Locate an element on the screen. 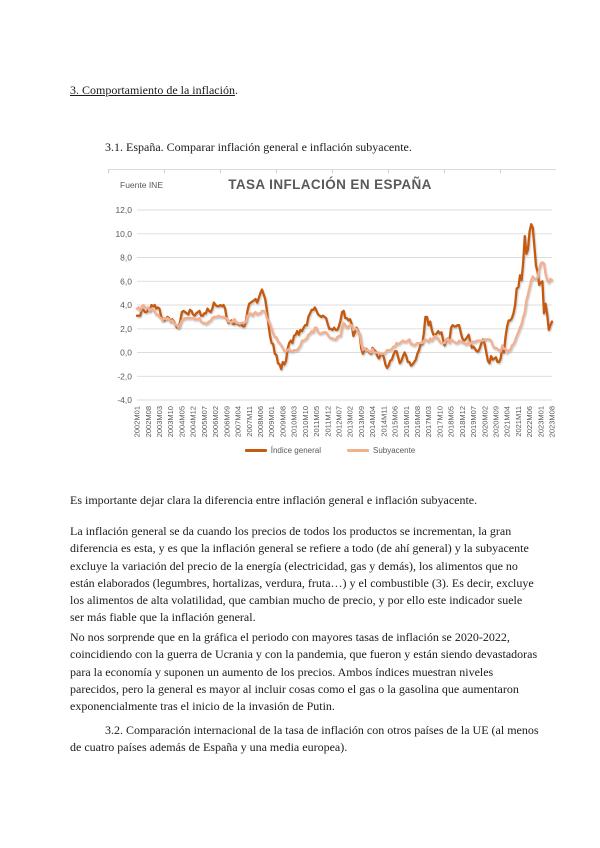 Image resolution: width=600 pixels, height=848 pixels. svg-text: 2016M08 is located at coordinates (417, 421).